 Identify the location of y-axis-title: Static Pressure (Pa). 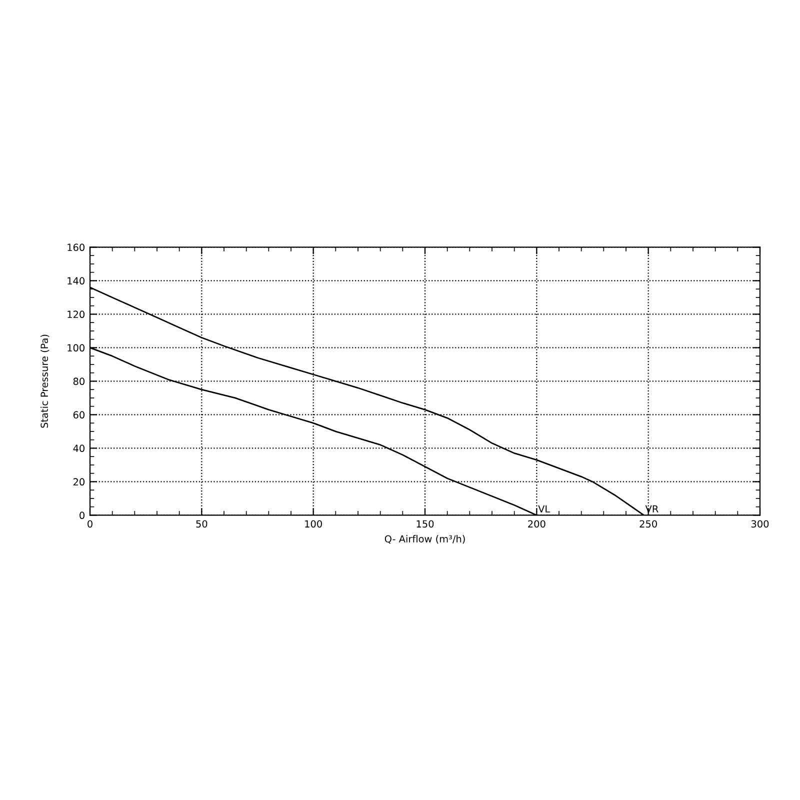
(45, 381).